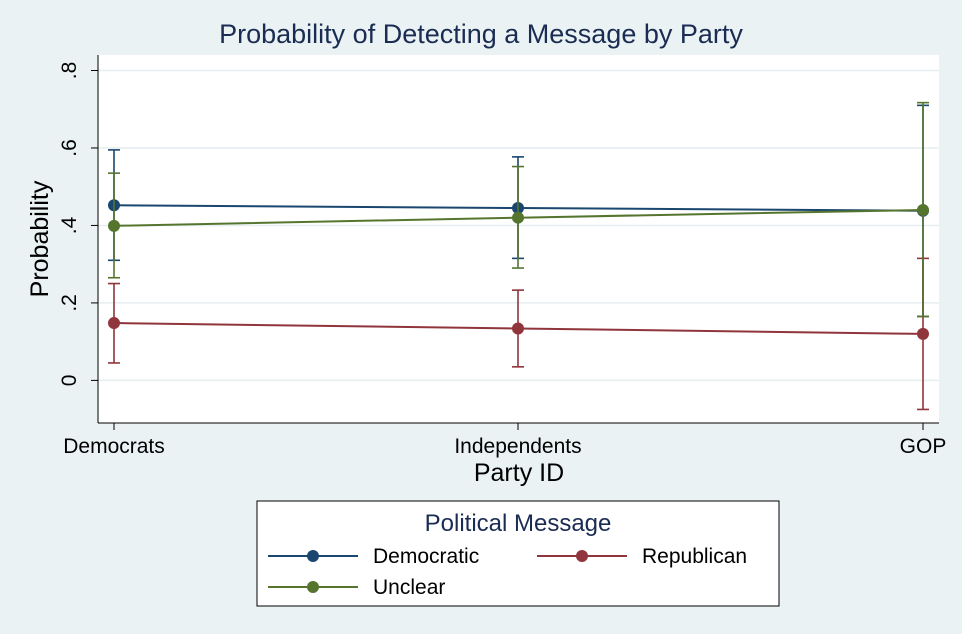 Image resolution: width=962 pixels, height=634 pixels. I want to click on legend-label: Republican, so click(694, 556).